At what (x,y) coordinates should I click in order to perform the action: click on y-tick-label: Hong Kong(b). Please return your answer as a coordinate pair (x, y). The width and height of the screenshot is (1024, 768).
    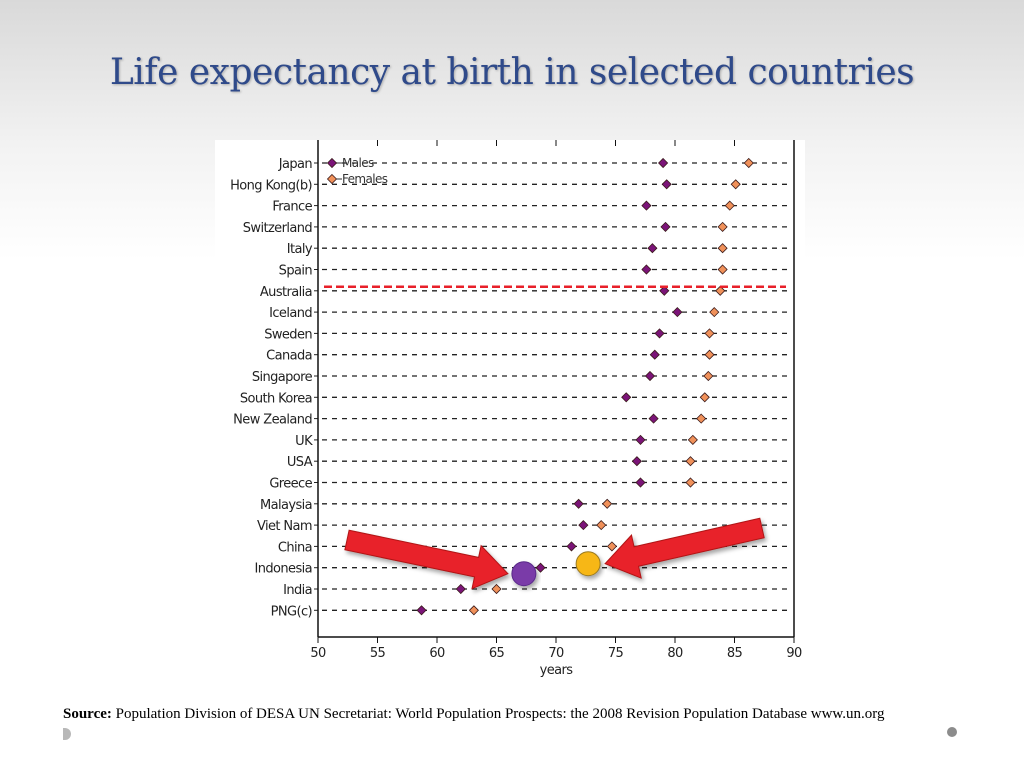
    Looking at the image, I should click on (271, 185).